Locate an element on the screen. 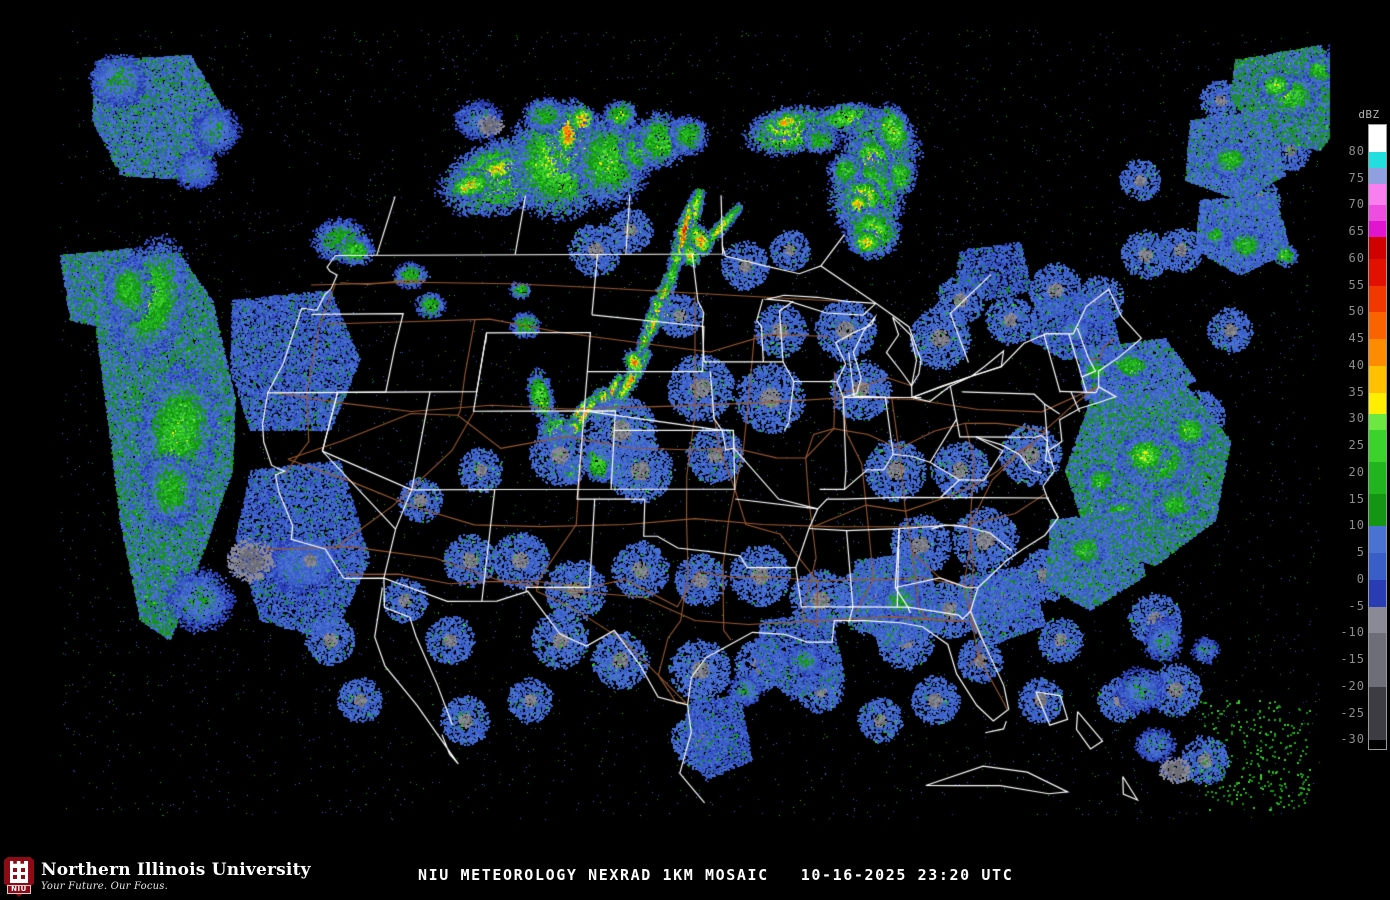 The image size is (1390, 900). legend-tick: 30 is located at coordinates (1356, 418).